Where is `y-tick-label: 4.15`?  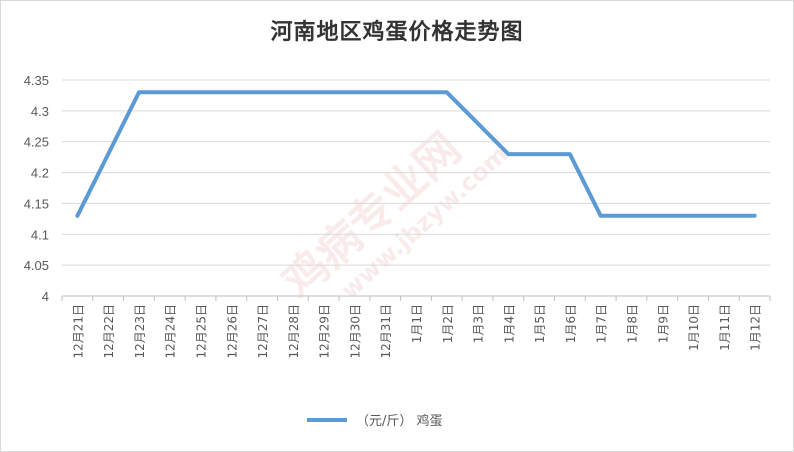
y-tick-label: 4.15 is located at coordinates (36, 203).